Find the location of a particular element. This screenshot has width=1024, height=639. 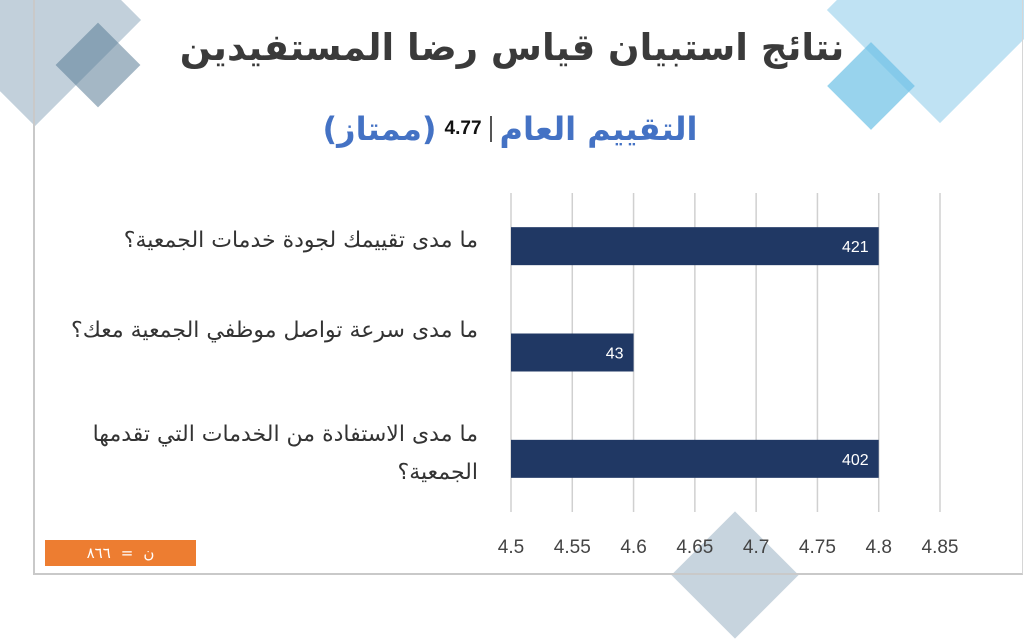

n-equals: = is located at coordinates (127, 553).